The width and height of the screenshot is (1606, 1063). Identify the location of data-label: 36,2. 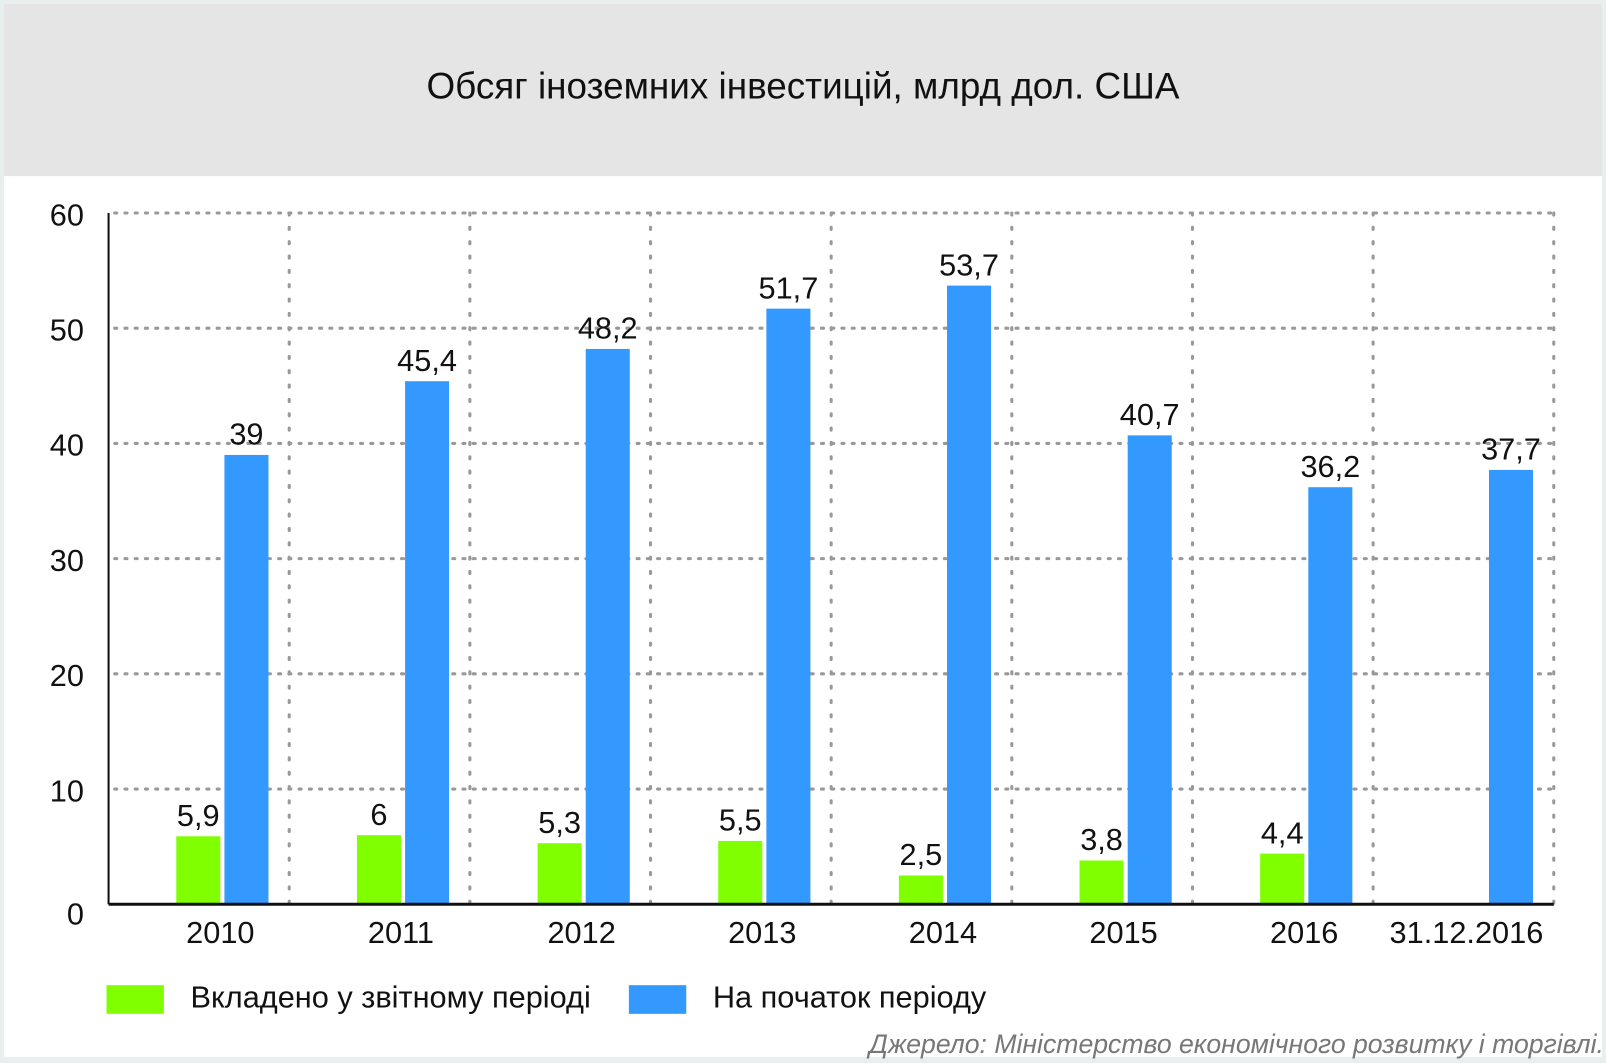
(1330, 466).